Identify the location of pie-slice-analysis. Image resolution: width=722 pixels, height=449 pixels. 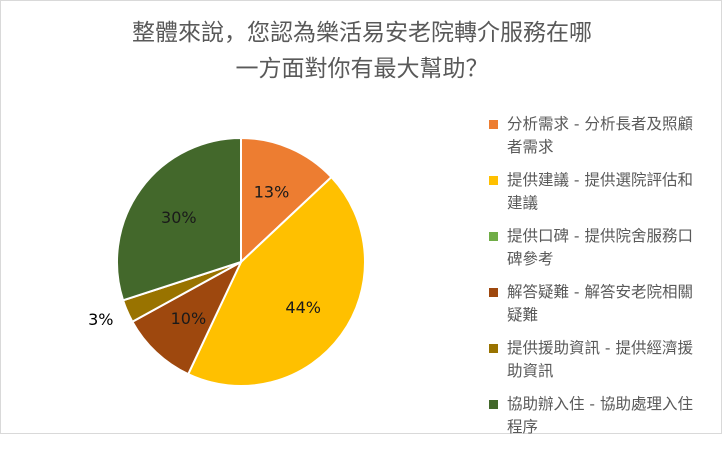
(286, 200).